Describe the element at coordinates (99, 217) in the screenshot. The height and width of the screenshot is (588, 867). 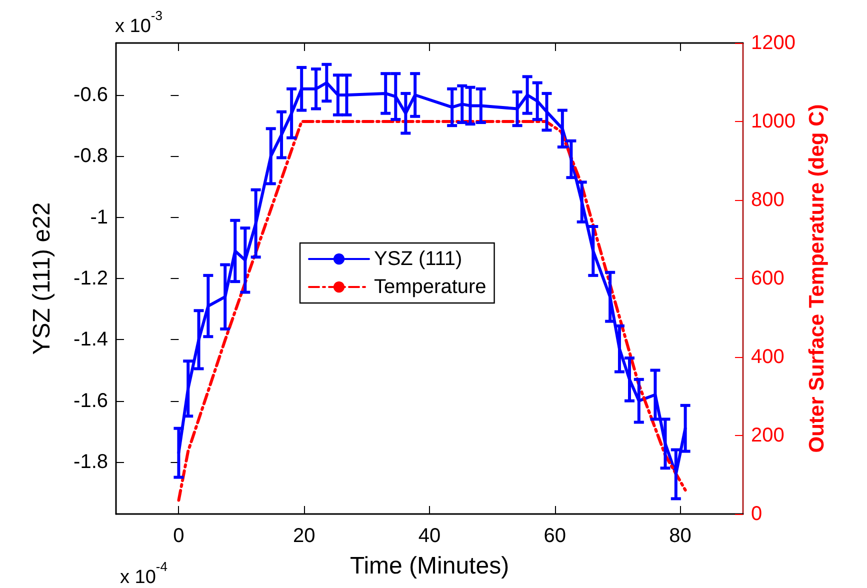
I see `y-tick-label: -1` at that location.